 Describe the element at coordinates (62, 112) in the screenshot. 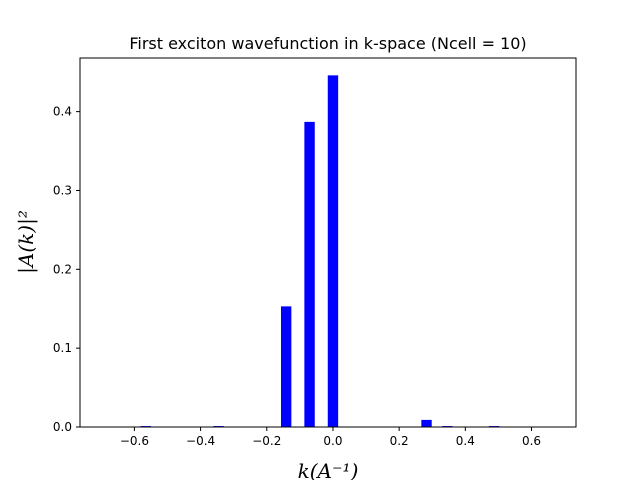

I see `y-tick-label: 0.4` at that location.